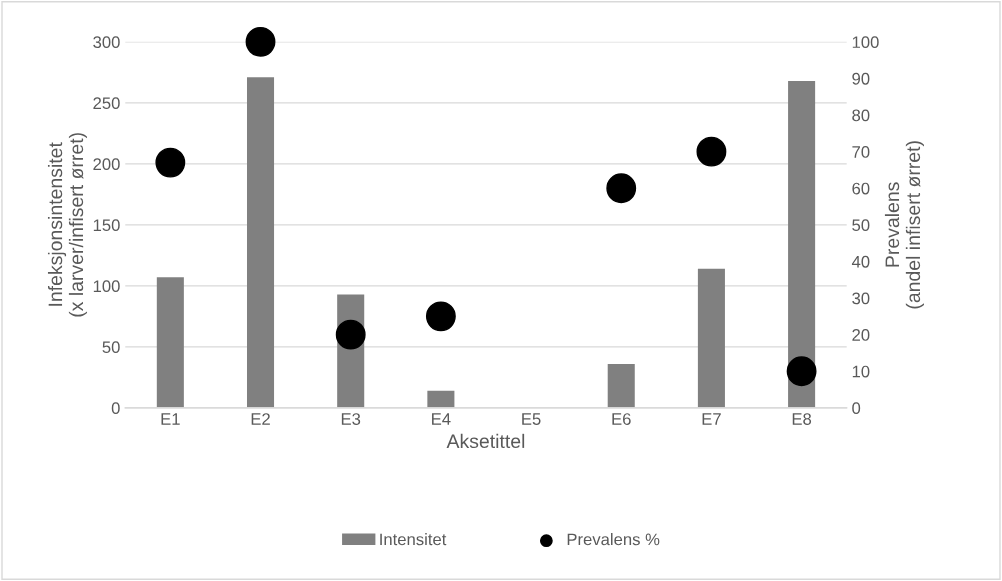 Image resolution: width=1002 pixels, height=581 pixels. I want to click on y-axis-title: Infeksjonsintensitet (x larver/infisert ørret), so click(67, 225).